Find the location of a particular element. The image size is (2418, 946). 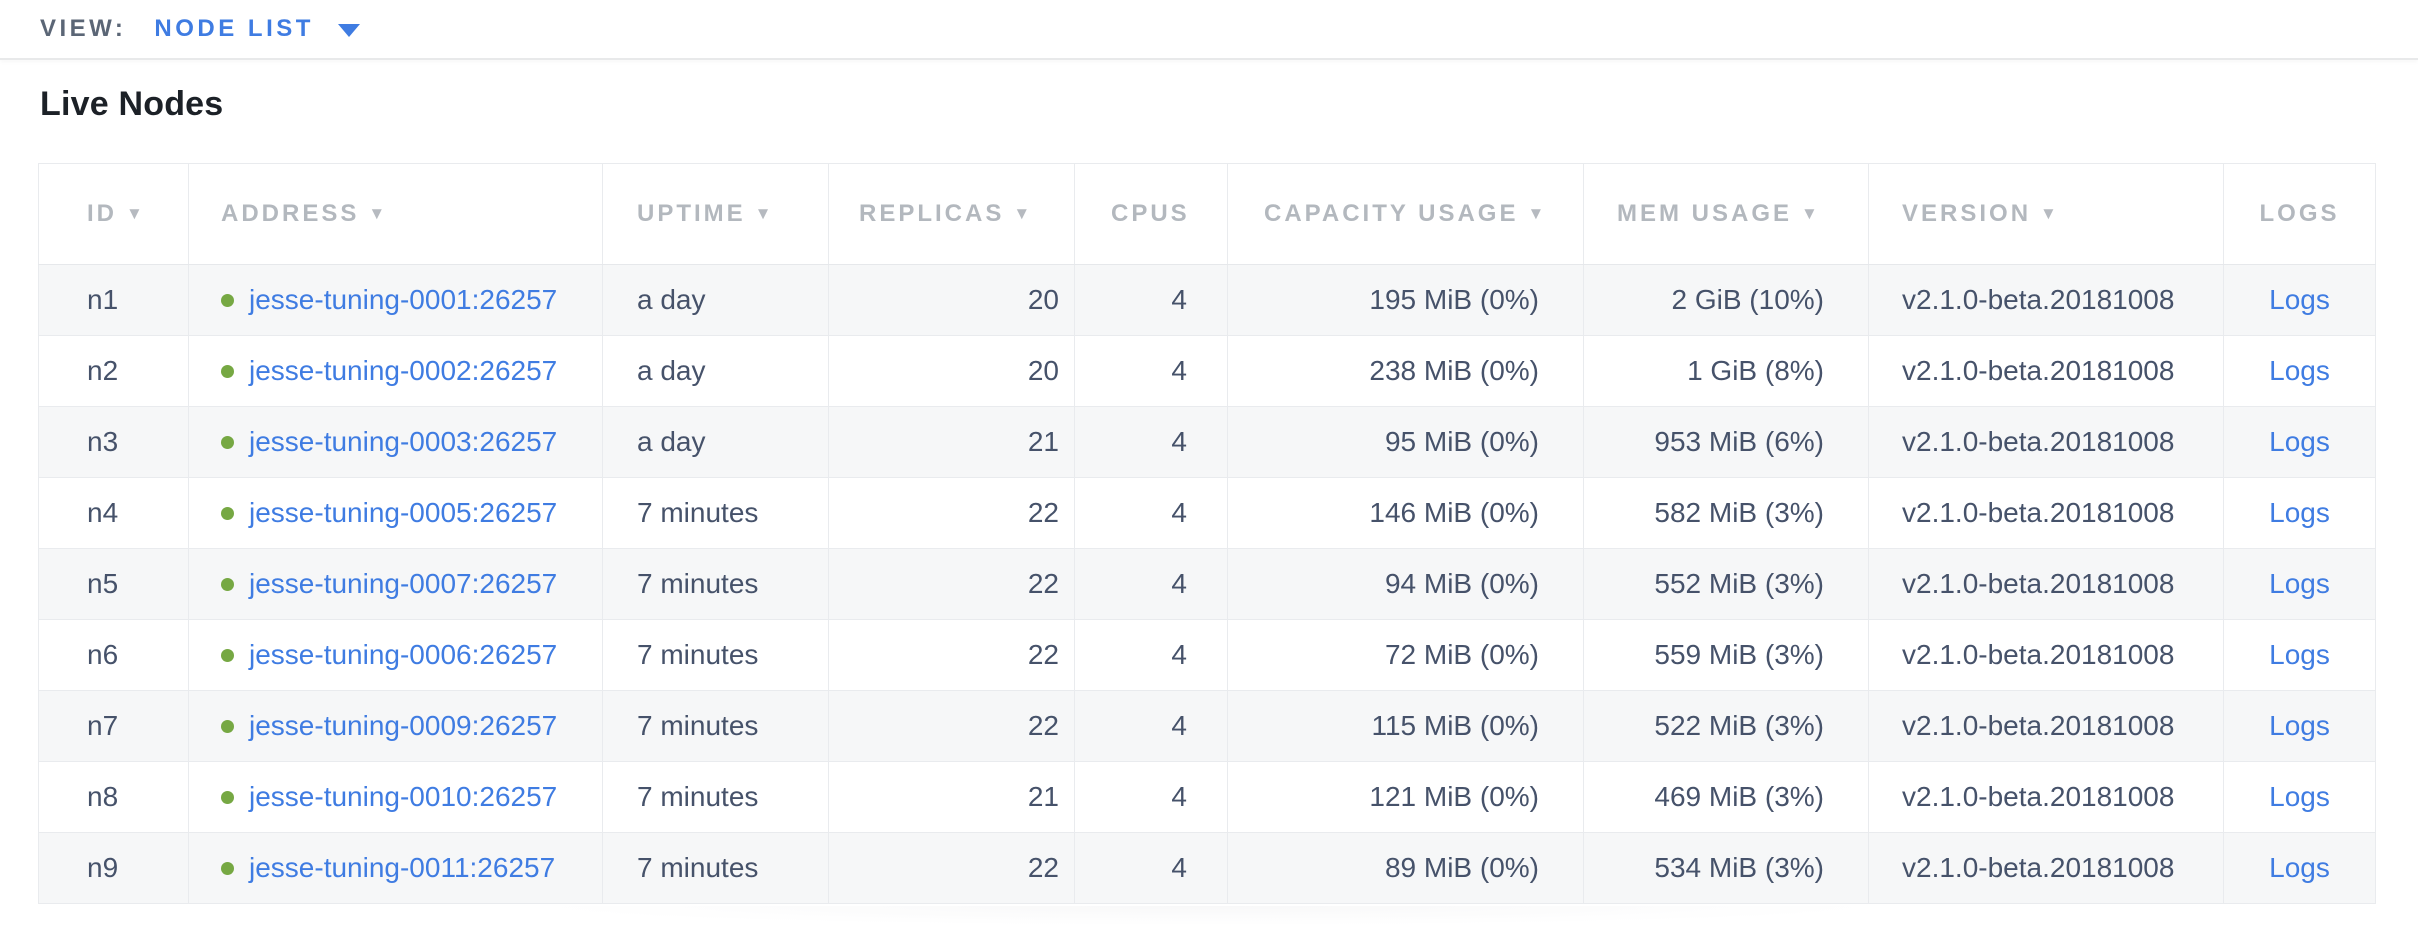

column-header-capacity: CAPACITY USAGE ▼ is located at coordinates (1405, 214).